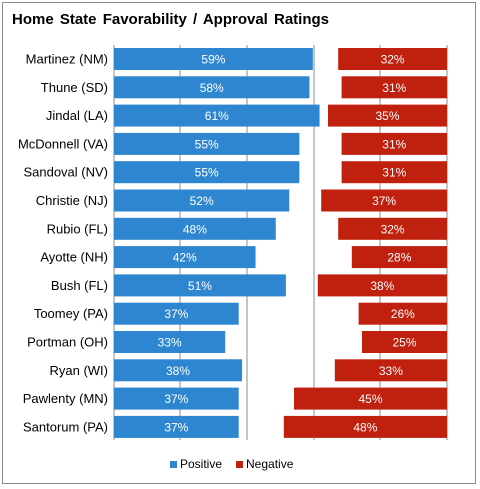 This screenshot has width=480, height=489. I want to click on data-label-positive: 59%, so click(213, 60).